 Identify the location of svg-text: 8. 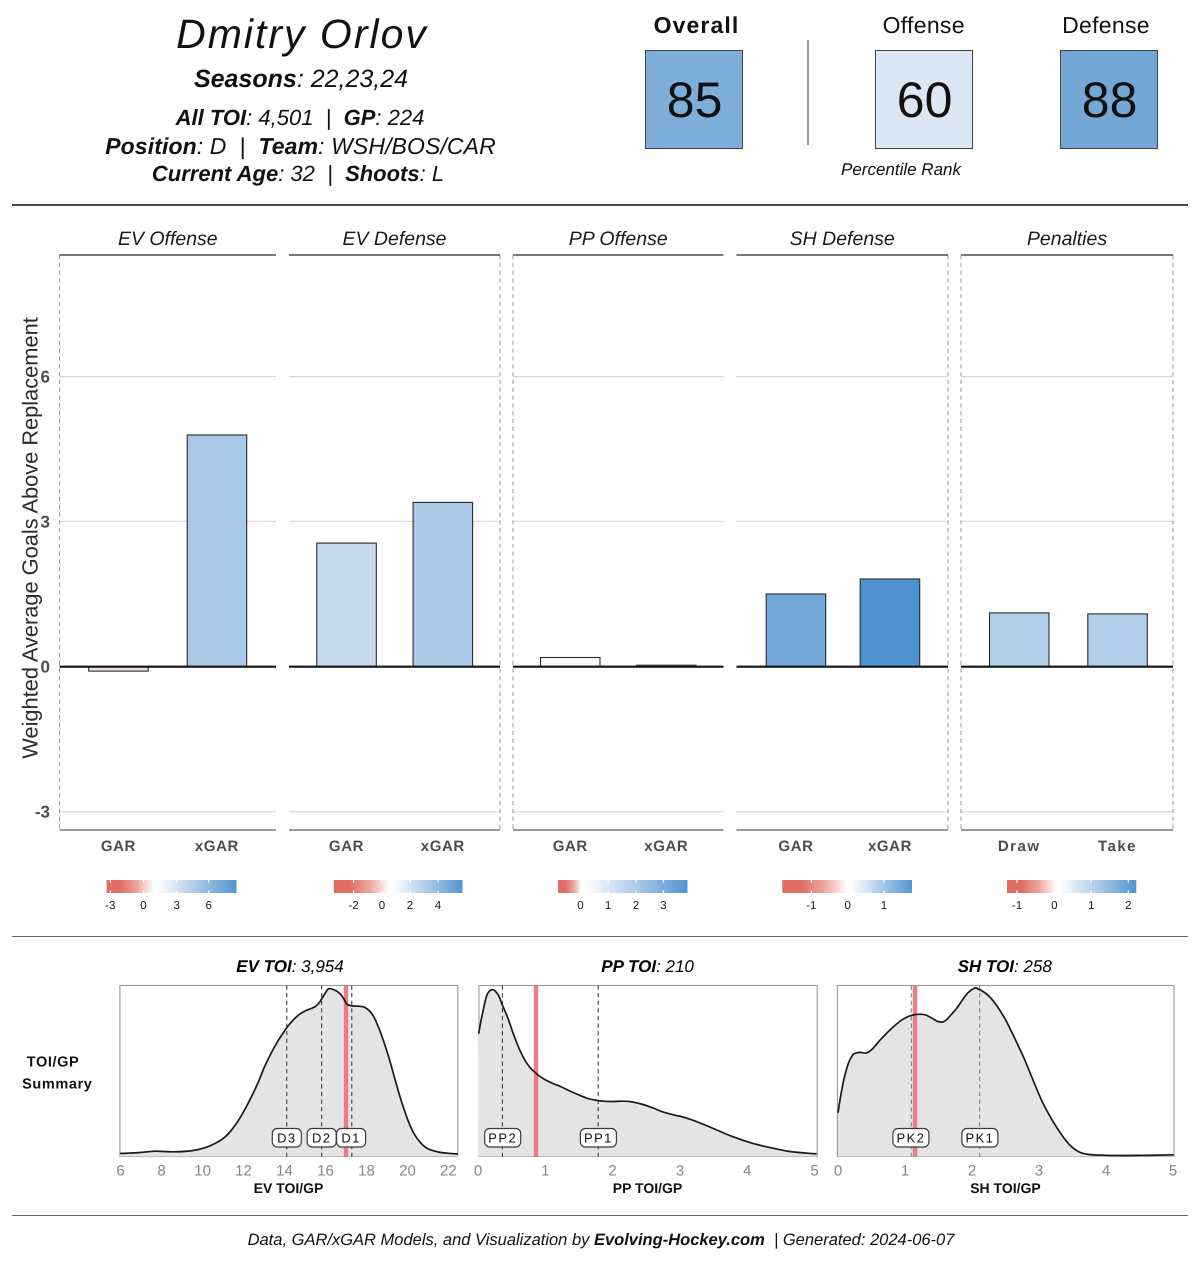
(161, 1171).